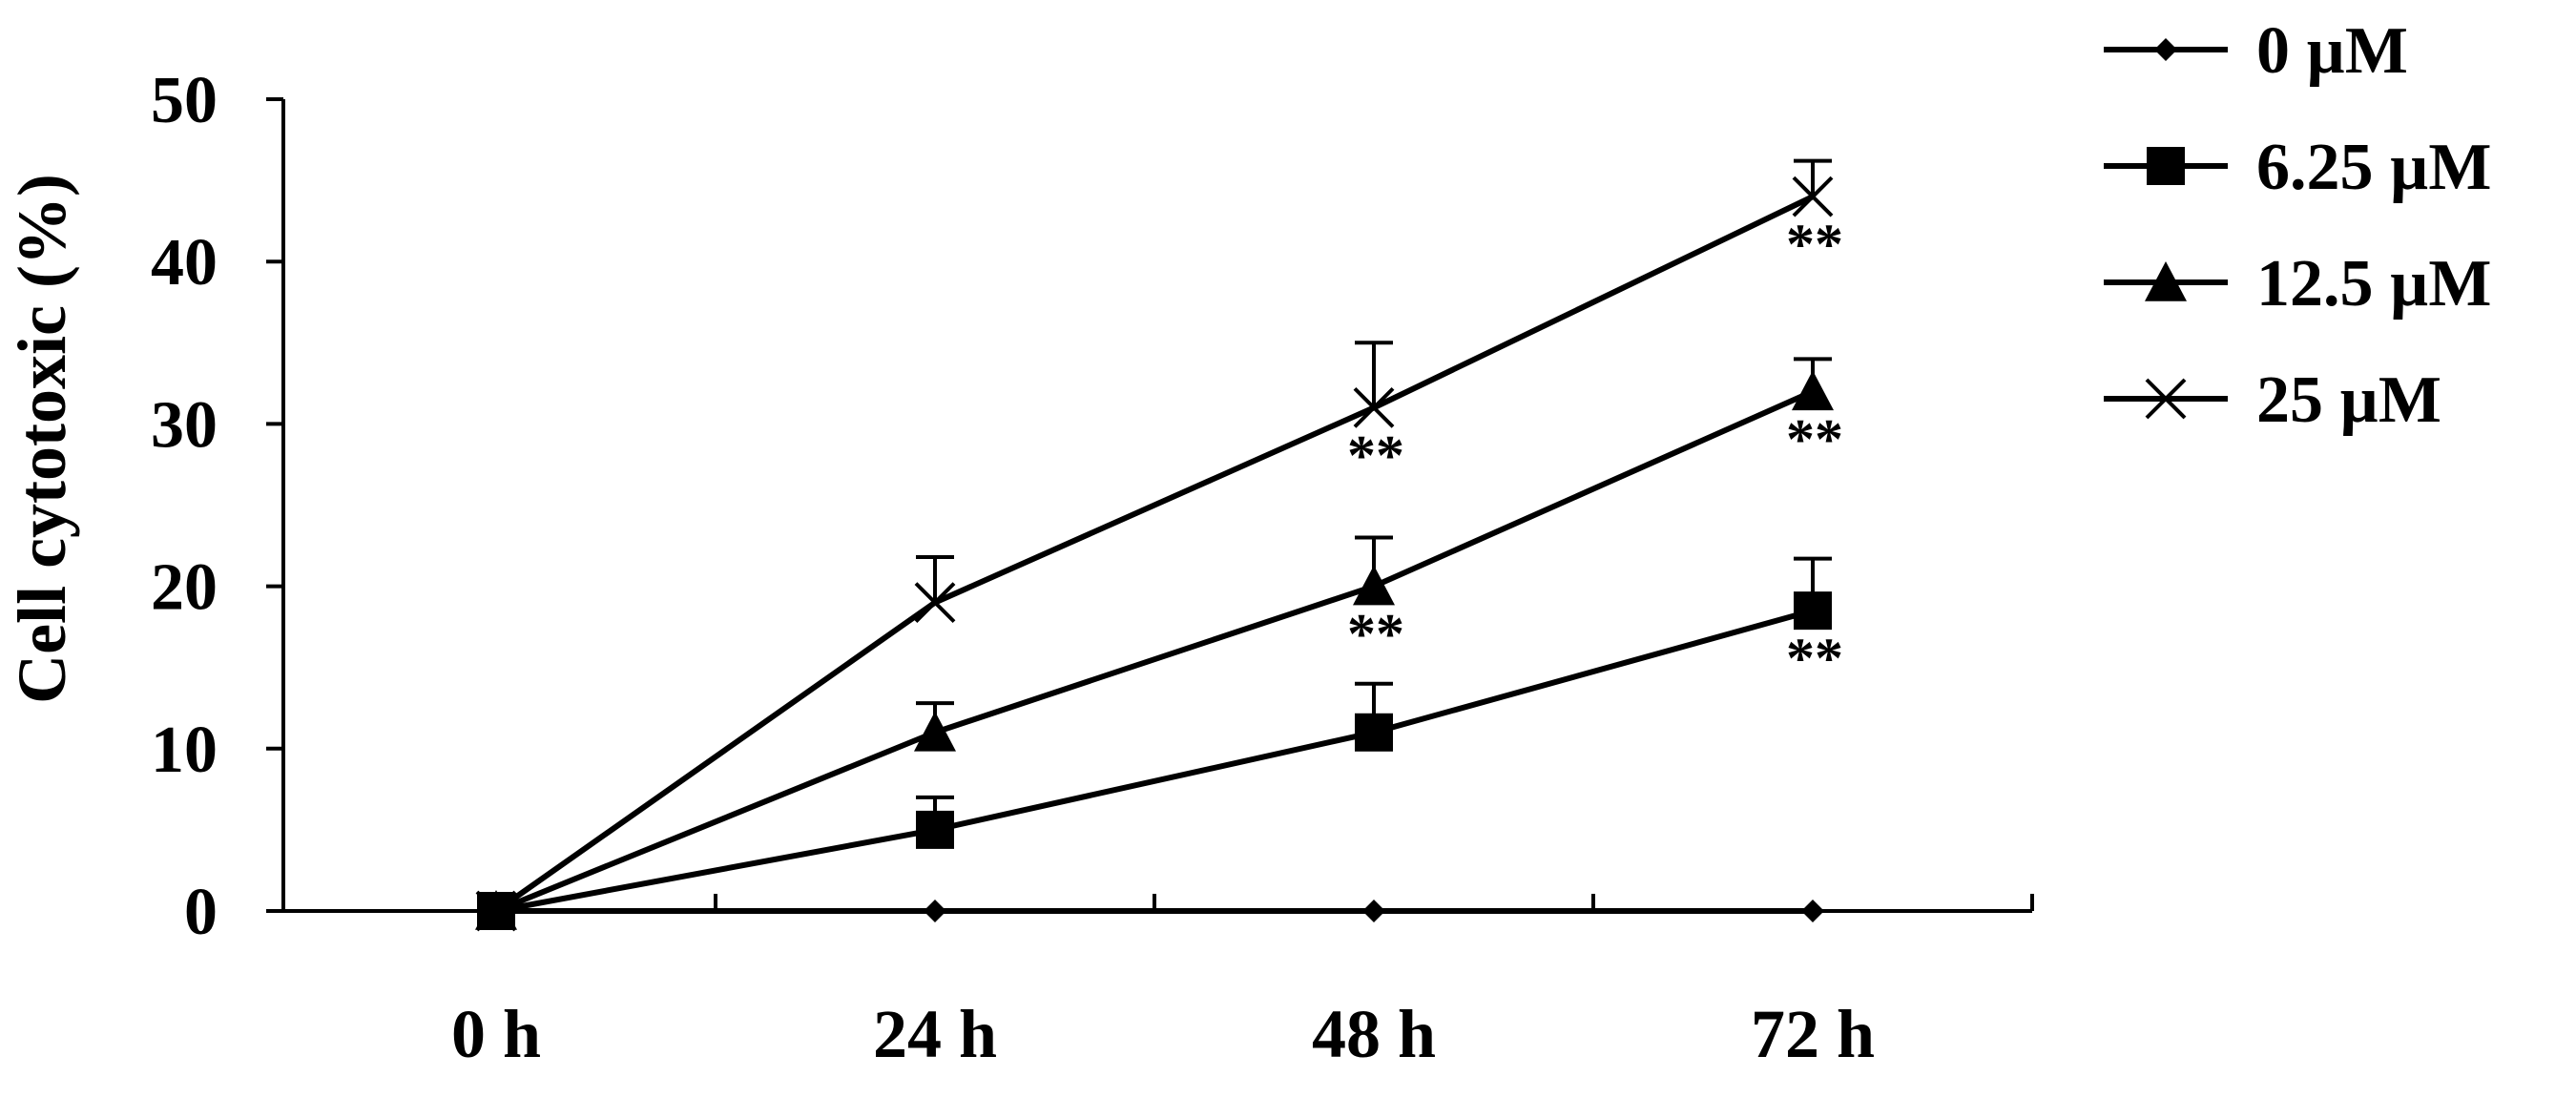  What do you see at coordinates (184, 588) in the screenshot?
I see `y-tick-label: 20` at bounding box center [184, 588].